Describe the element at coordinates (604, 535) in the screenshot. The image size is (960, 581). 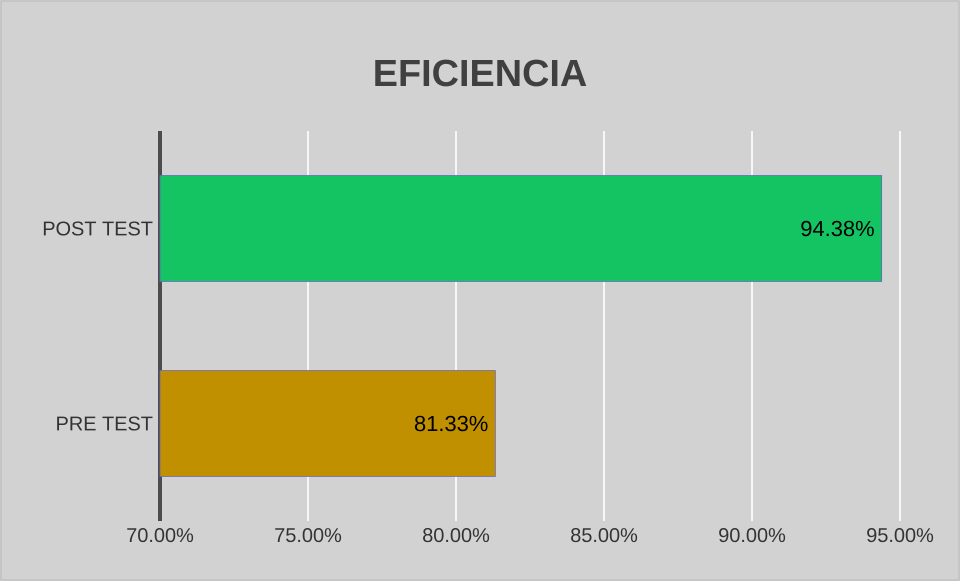
I see `x-tick-label: 85.00%` at that location.